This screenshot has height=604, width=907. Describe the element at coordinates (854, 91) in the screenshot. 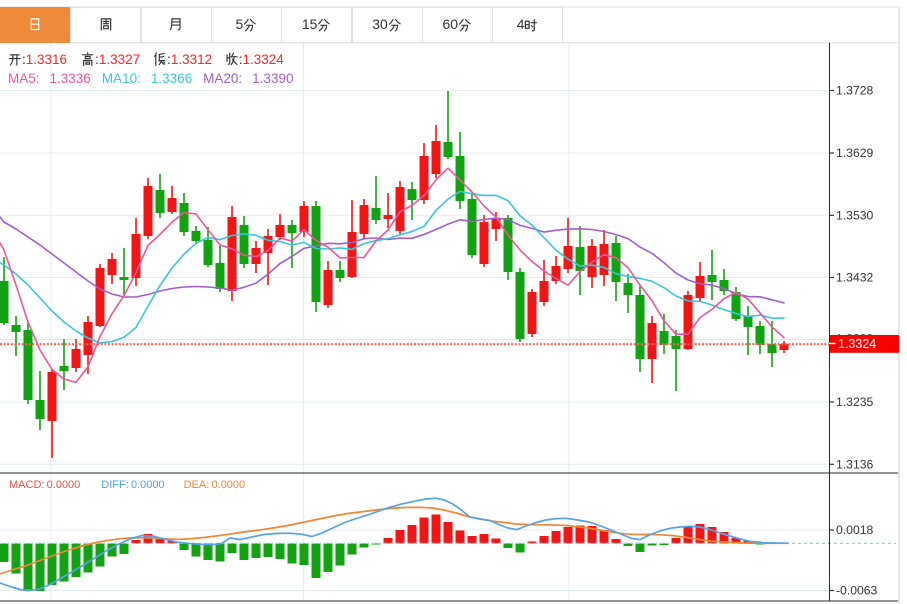

I see `svg-text: 1.3728` at that location.